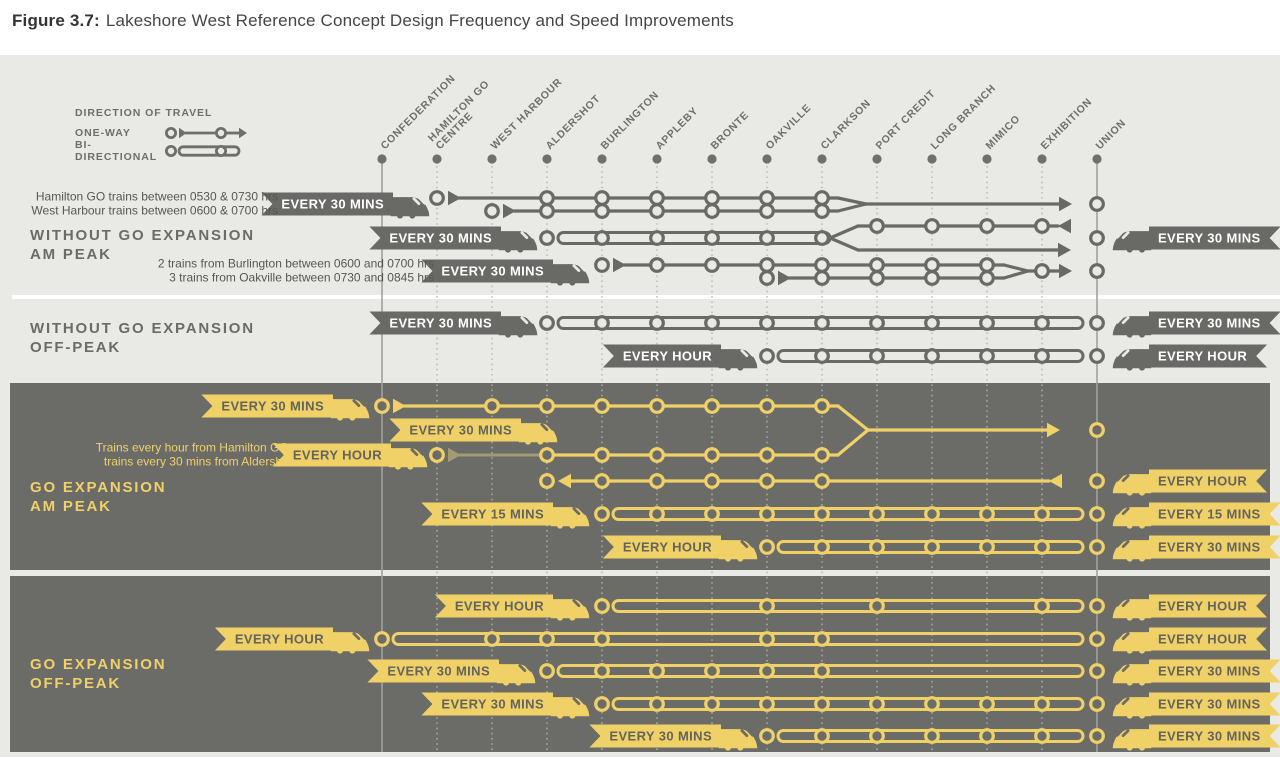  Describe the element at coordinates (98, 674) in the screenshot. I see `section-label-go-expansion-off-peak: GO EXPANSION OFF-PEAK` at that location.